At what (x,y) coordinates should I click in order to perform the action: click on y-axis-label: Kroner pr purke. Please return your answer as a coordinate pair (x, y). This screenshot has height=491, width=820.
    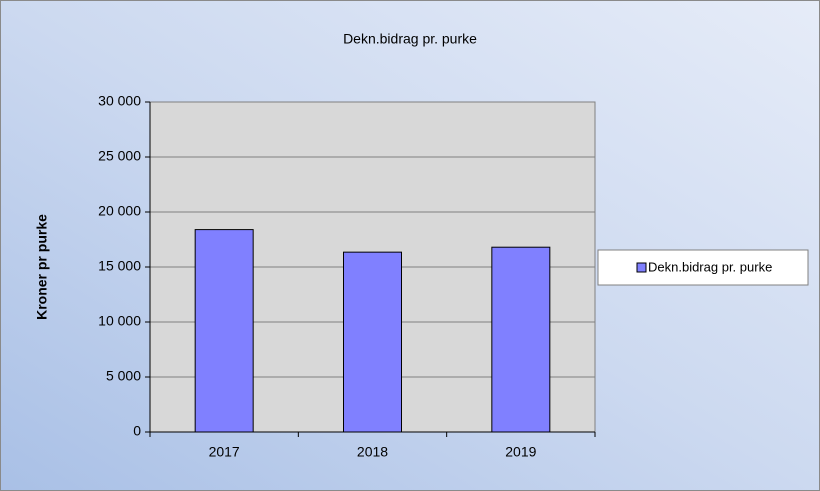
    Looking at the image, I should click on (42, 267).